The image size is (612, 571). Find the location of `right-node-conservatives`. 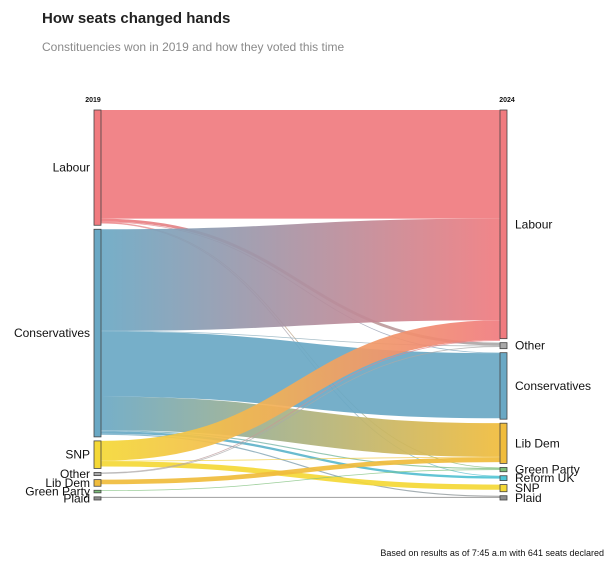

right-node-conservatives is located at coordinates (503, 386).